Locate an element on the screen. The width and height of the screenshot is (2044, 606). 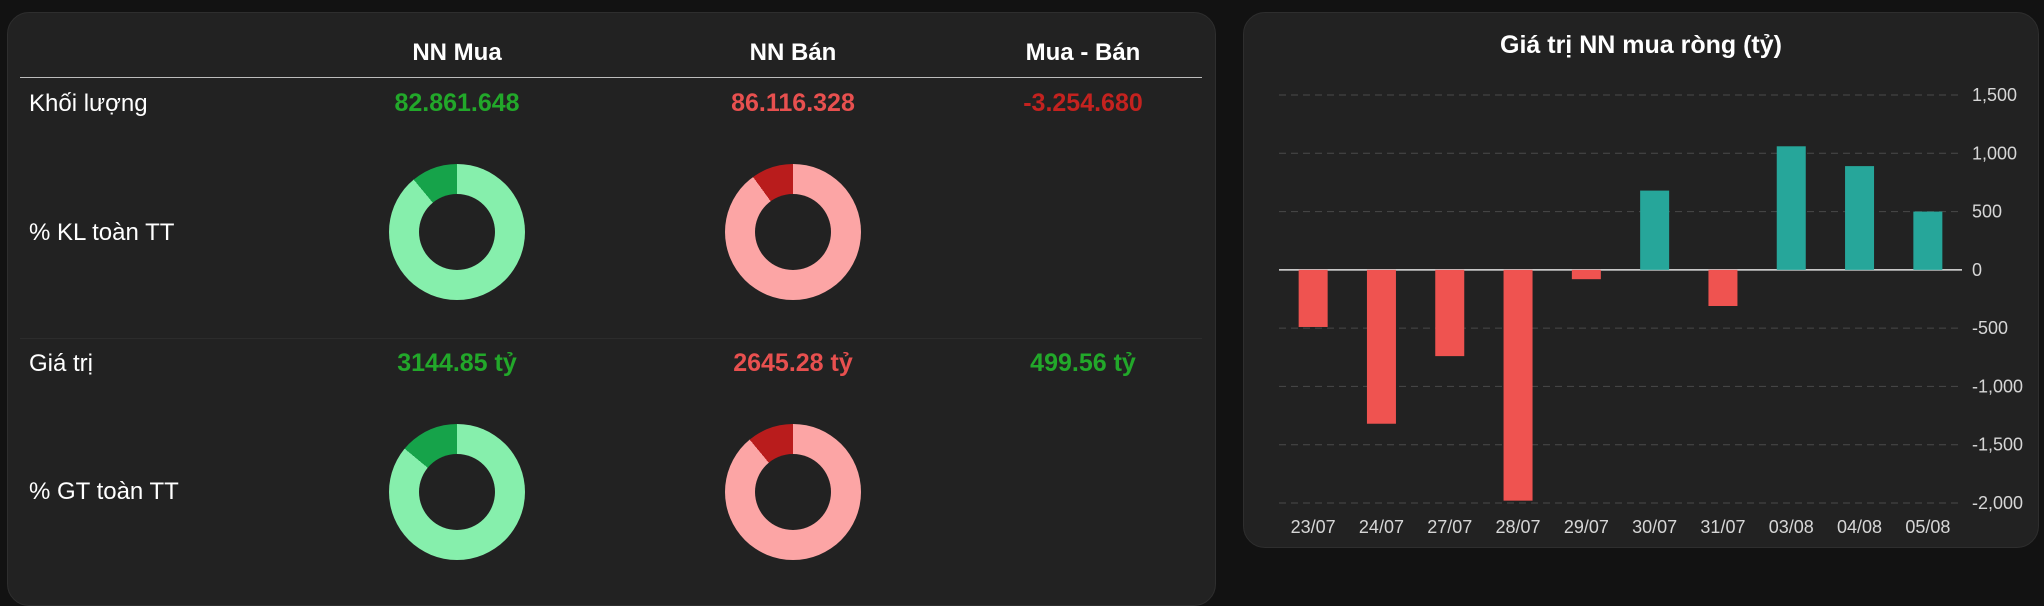
y-tick-label: 0 is located at coordinates (1977, 270).